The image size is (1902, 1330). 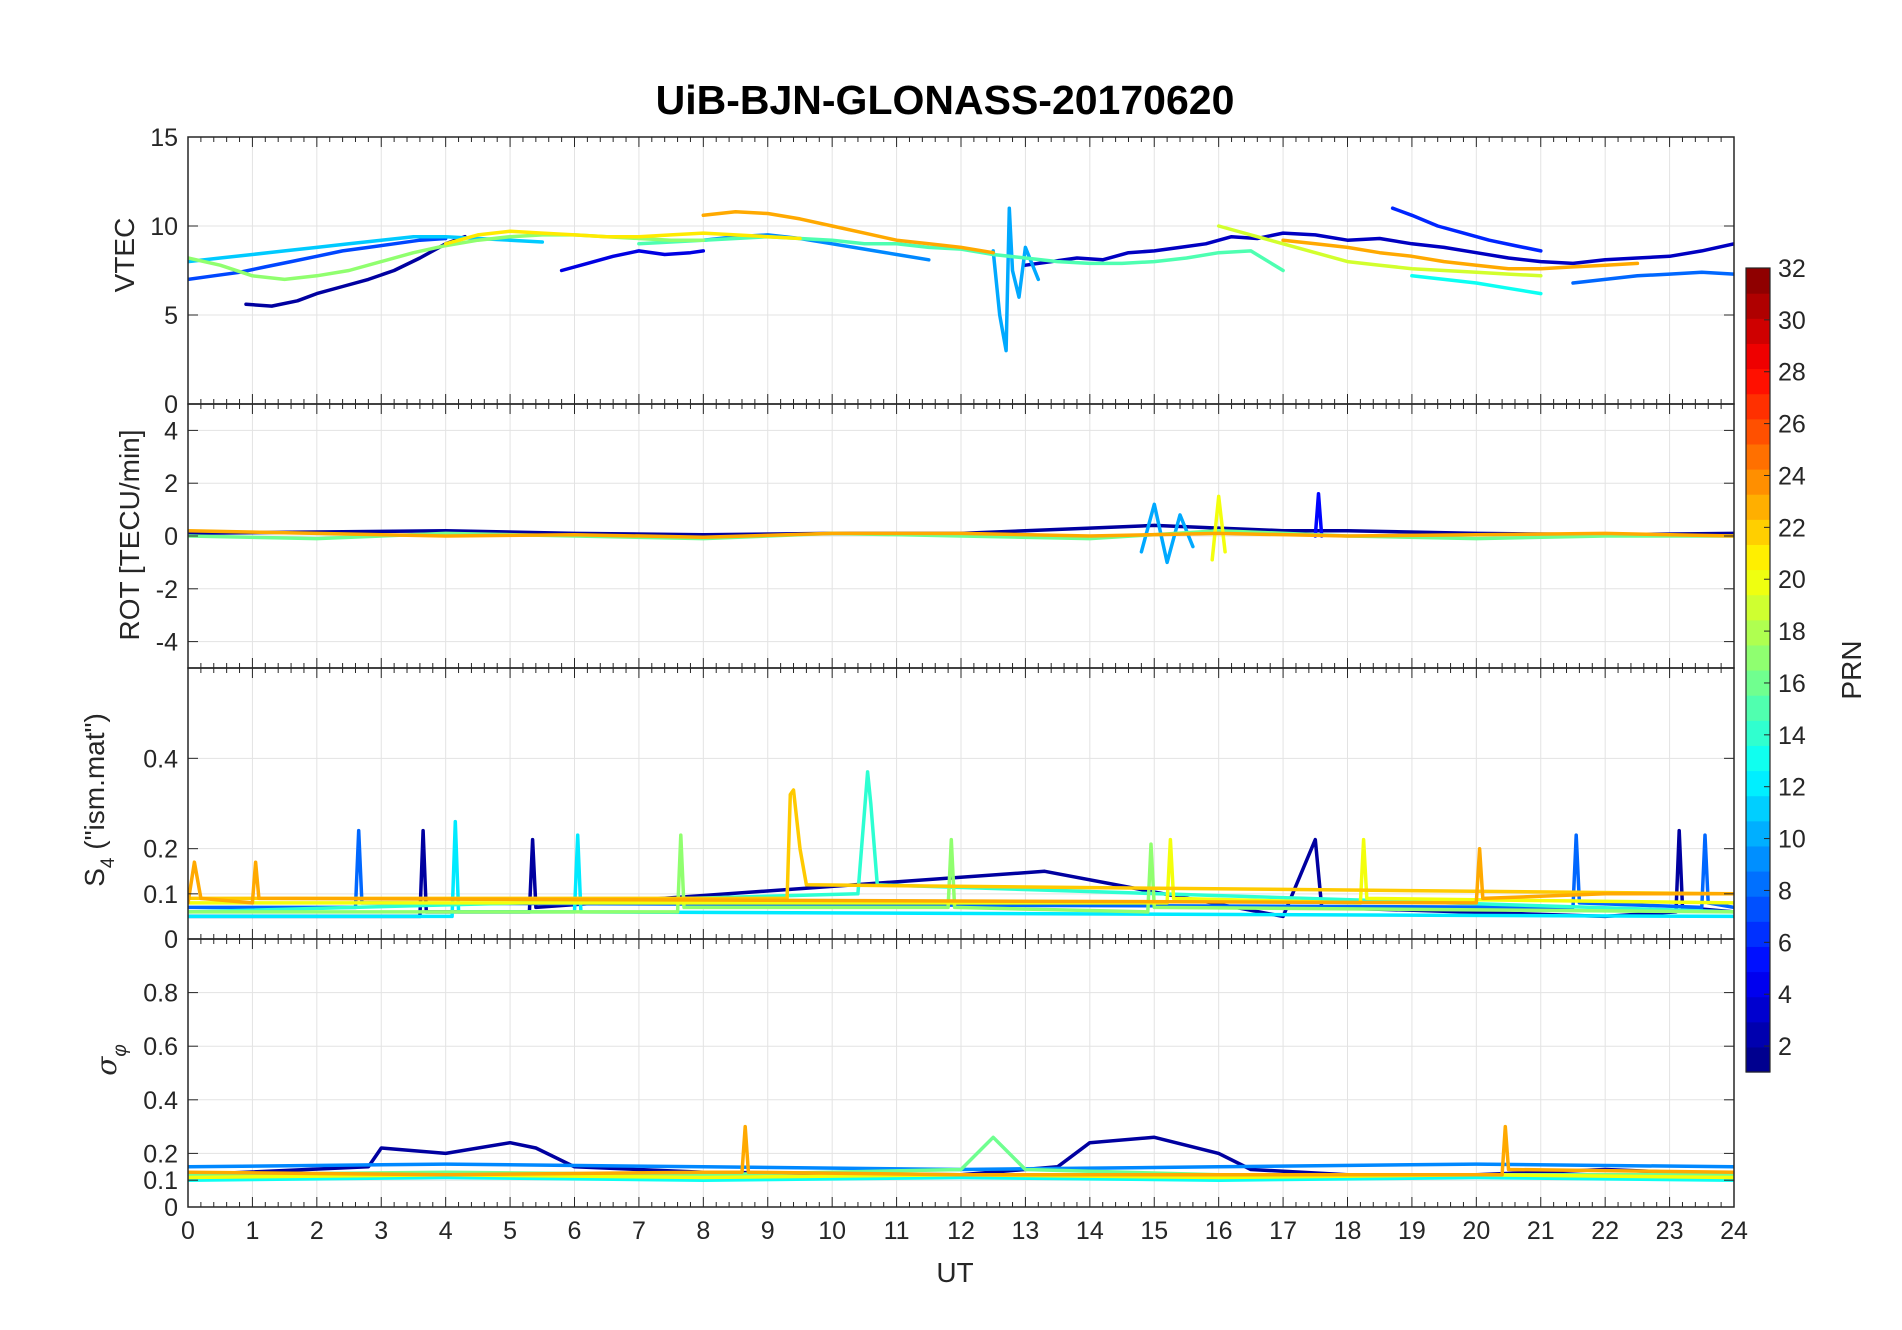 I want to click on colorbar-tick-label: 22, so click(x=1792, y=528).